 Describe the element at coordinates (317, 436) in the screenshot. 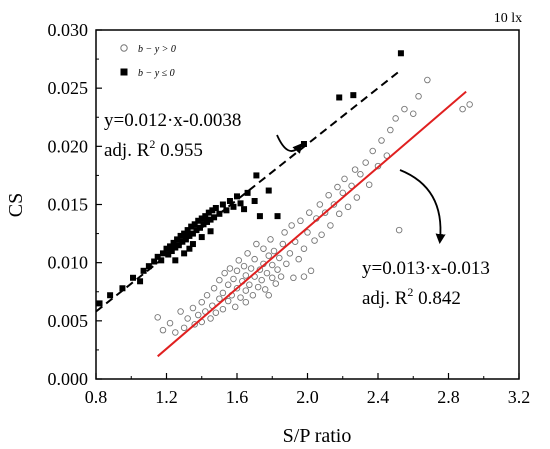

I see `x-axis-title: S/P ratio` at that location.